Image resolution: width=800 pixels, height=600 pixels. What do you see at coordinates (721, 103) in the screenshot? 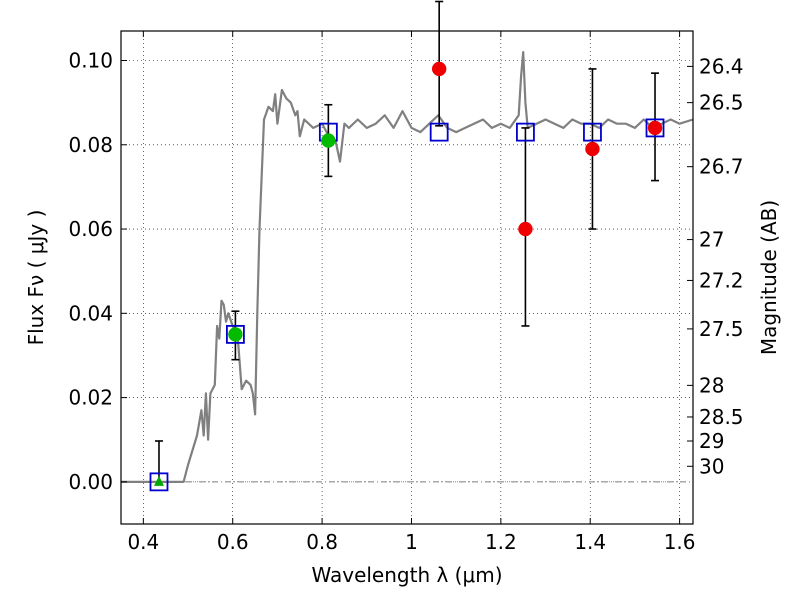
I see `y2-tick-label: 26.5` at bounding box center [721, 103].